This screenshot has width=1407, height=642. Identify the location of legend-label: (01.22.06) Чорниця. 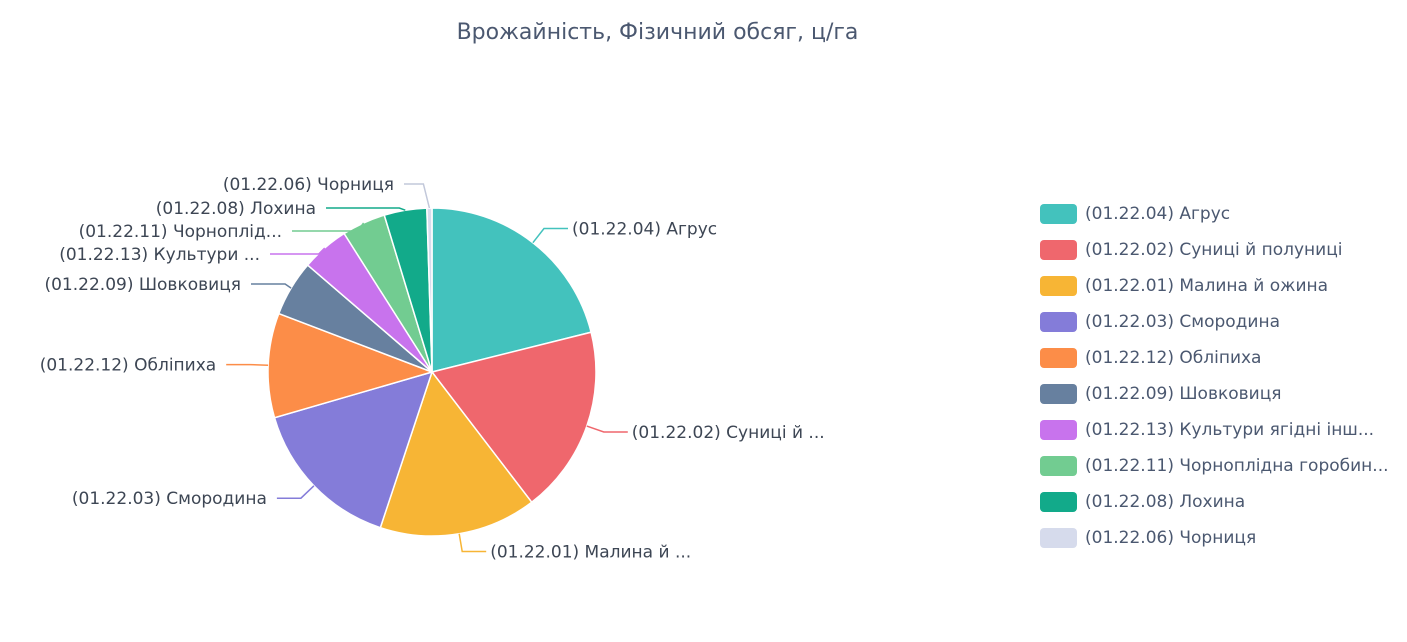
(1171, 538).